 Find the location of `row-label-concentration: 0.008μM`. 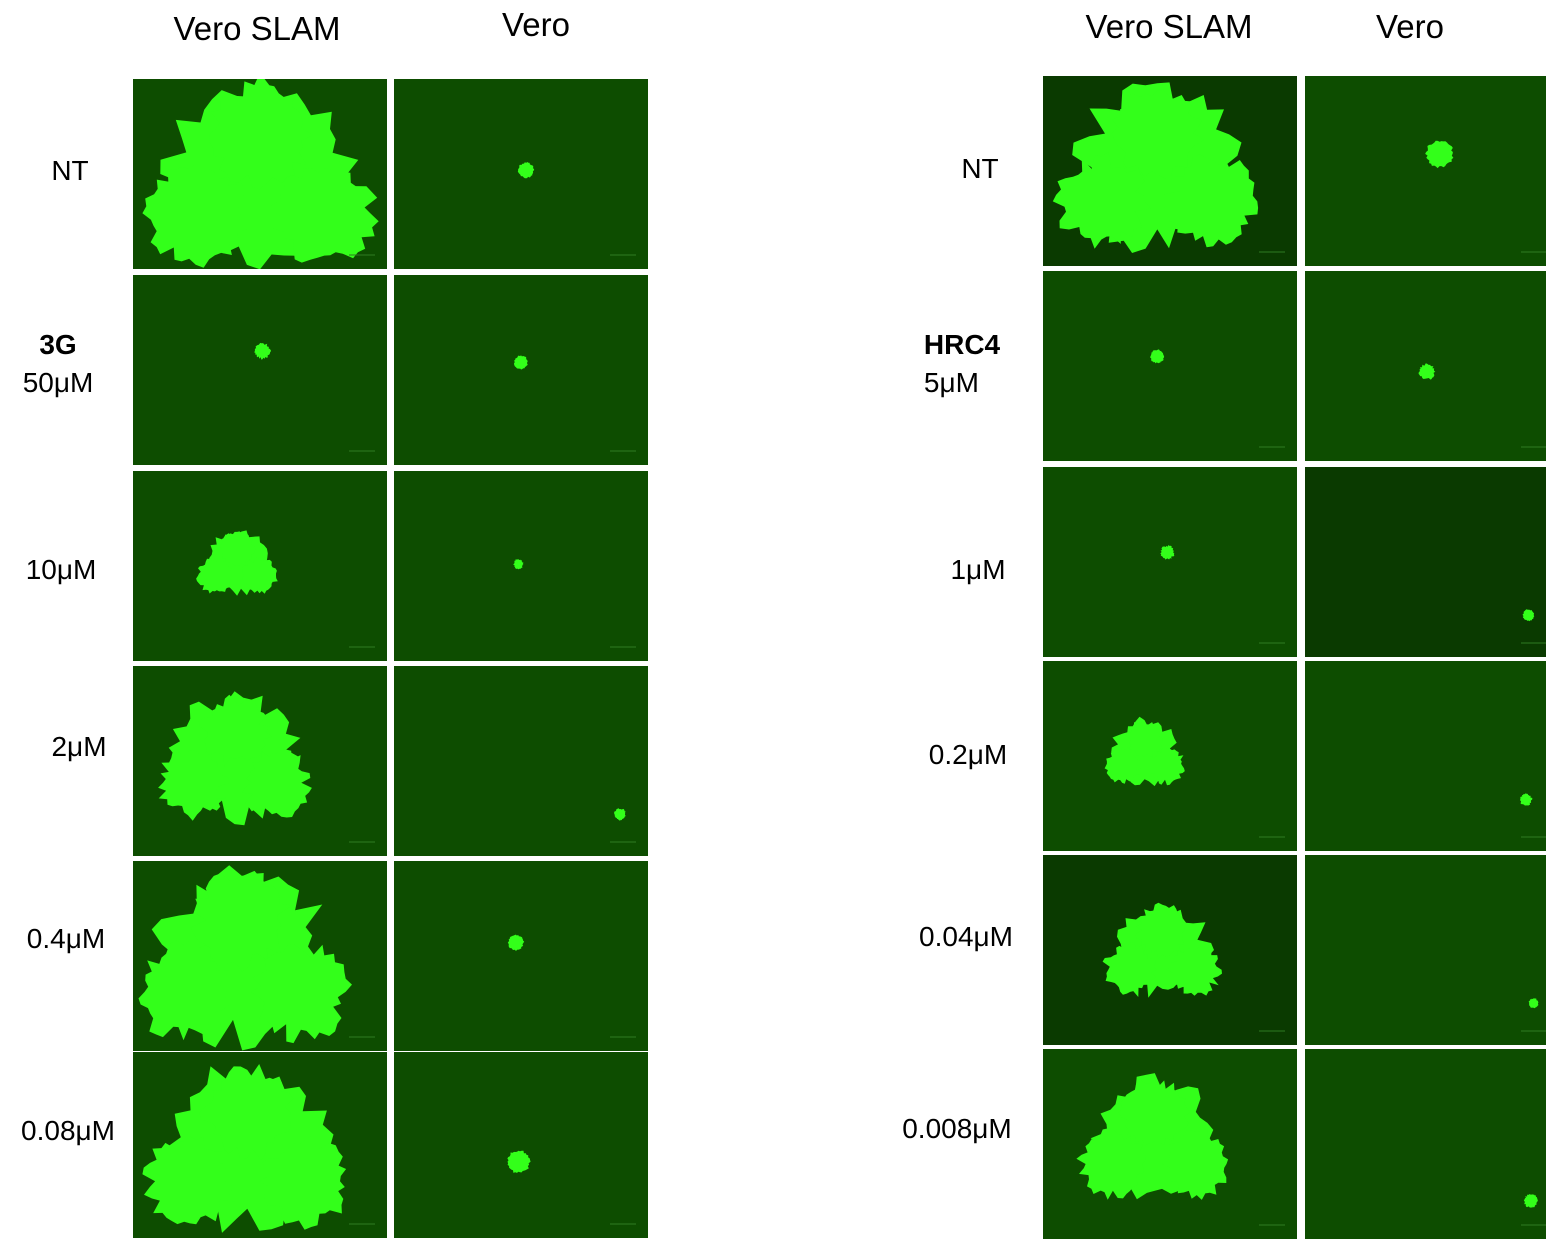

row-label-concentration: 0.008μM is located at coordinates (957, 1128).